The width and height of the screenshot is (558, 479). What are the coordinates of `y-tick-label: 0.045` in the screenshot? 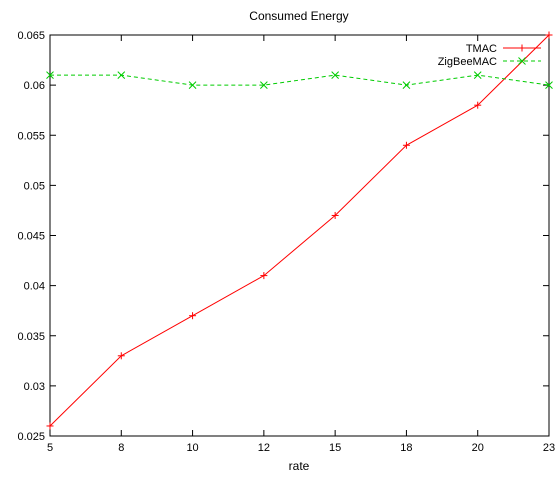 It's located at (31, 237).